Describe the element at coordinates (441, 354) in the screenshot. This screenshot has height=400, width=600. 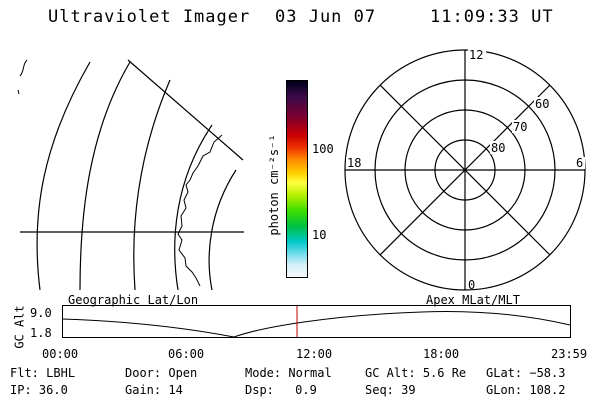
I see `altitude-x-tick: 18:00` at that location.